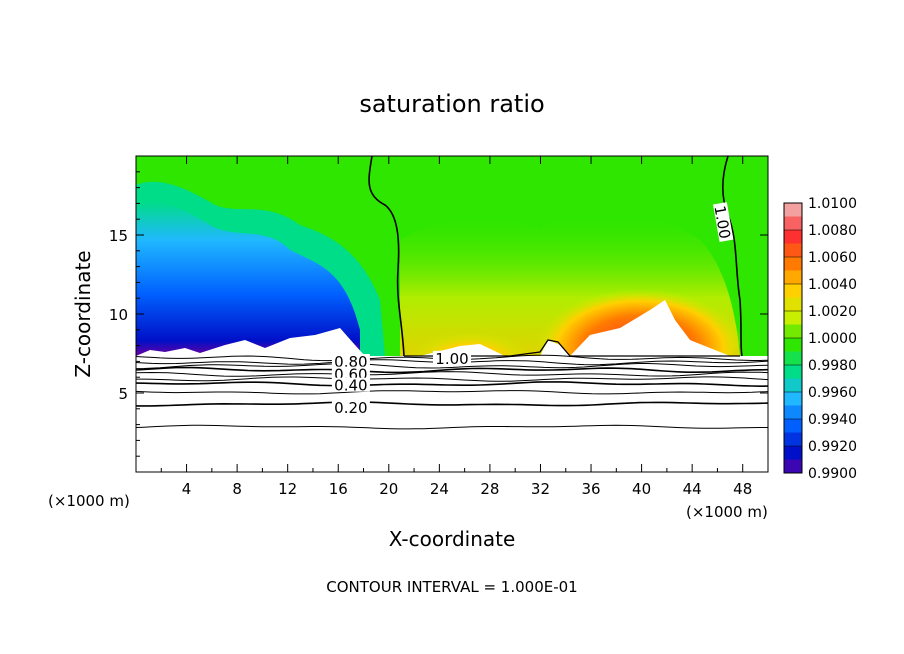  I want to click on colorbar-label: 0.9900, so click(832, 474).